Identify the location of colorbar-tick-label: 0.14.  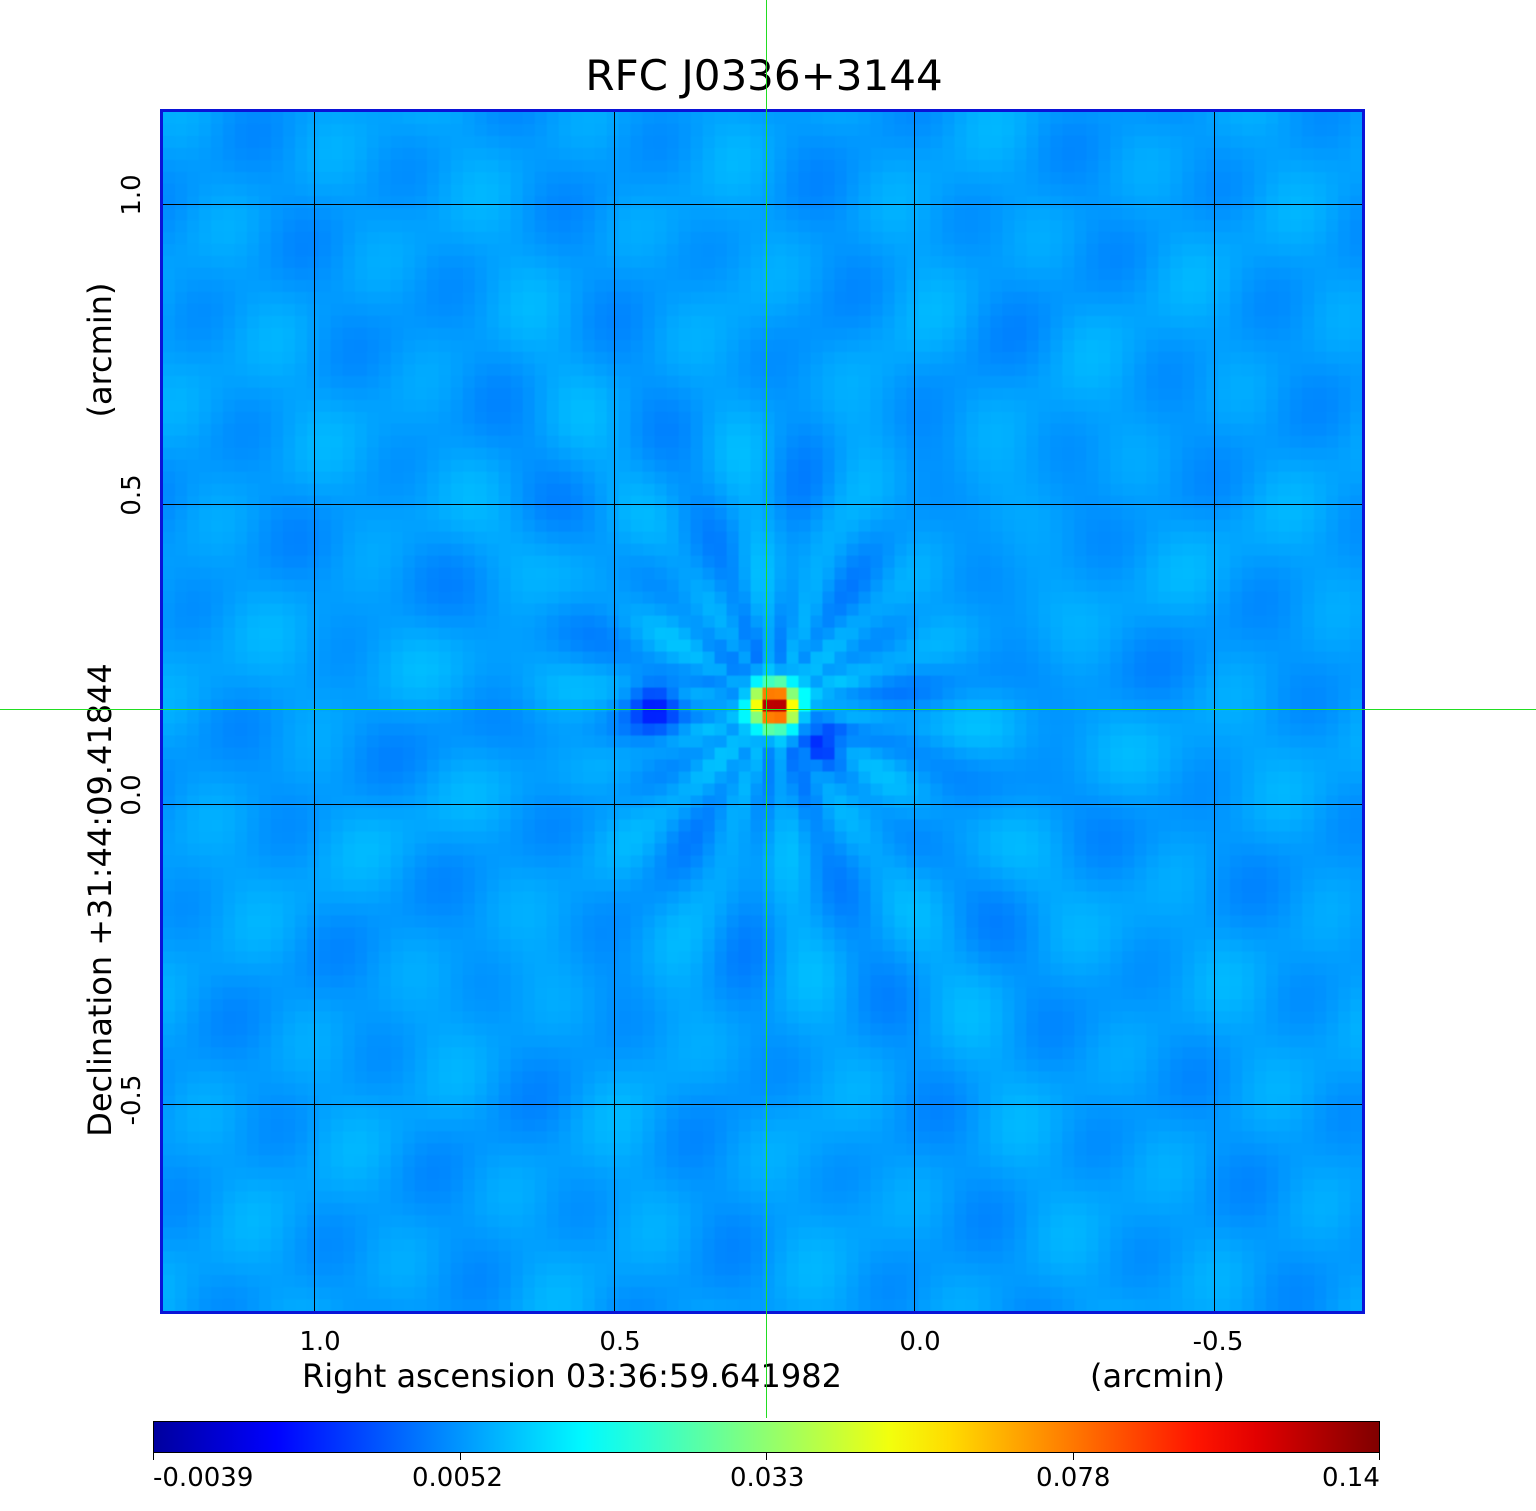
(1351, 1478).